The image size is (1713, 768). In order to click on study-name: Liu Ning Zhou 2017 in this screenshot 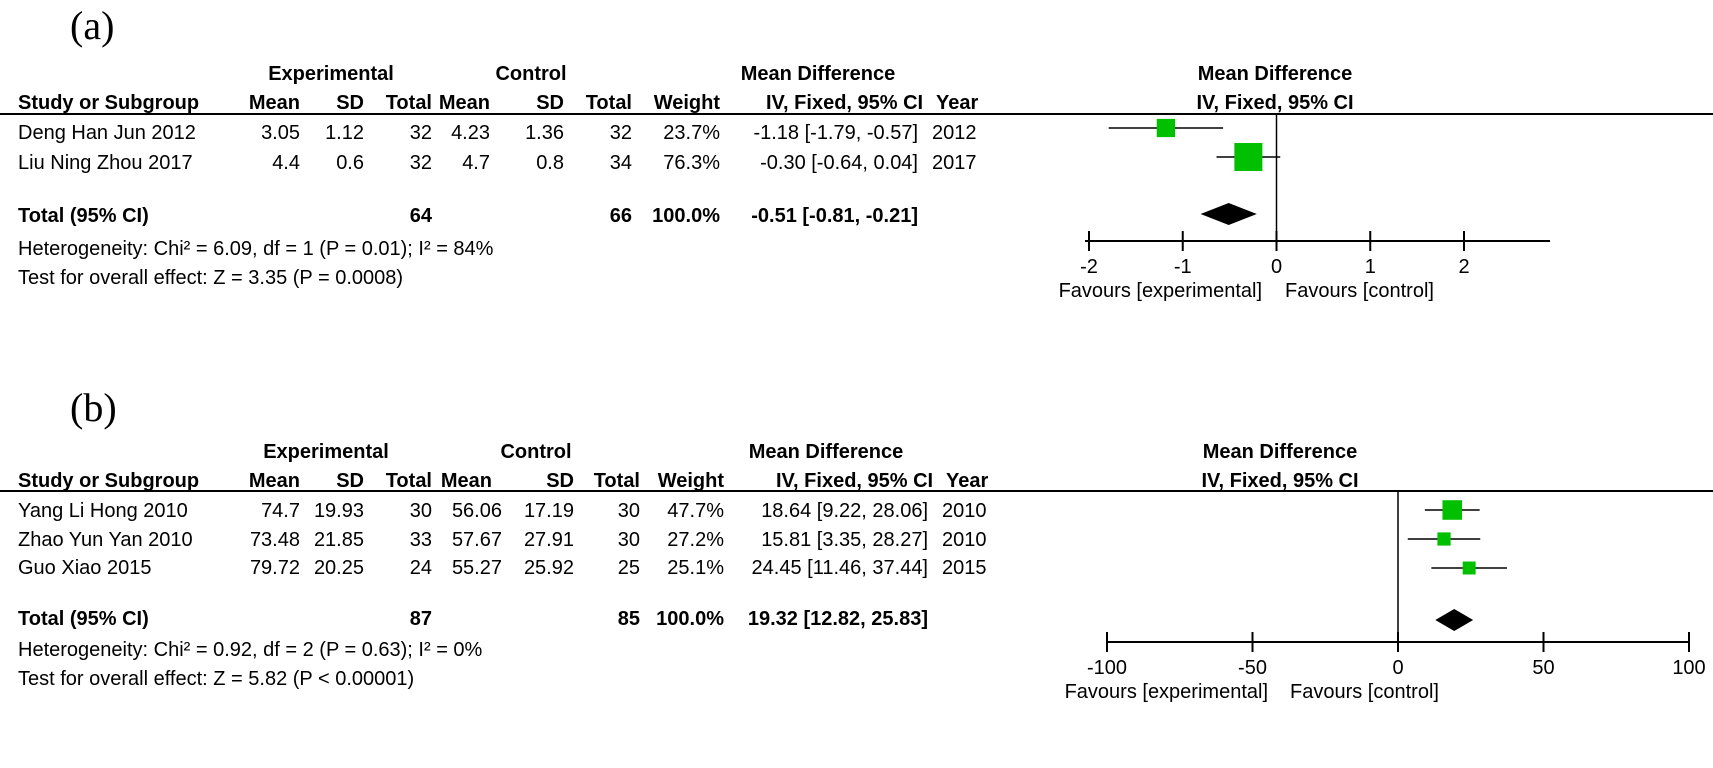, I will do `click(105, 163)`.